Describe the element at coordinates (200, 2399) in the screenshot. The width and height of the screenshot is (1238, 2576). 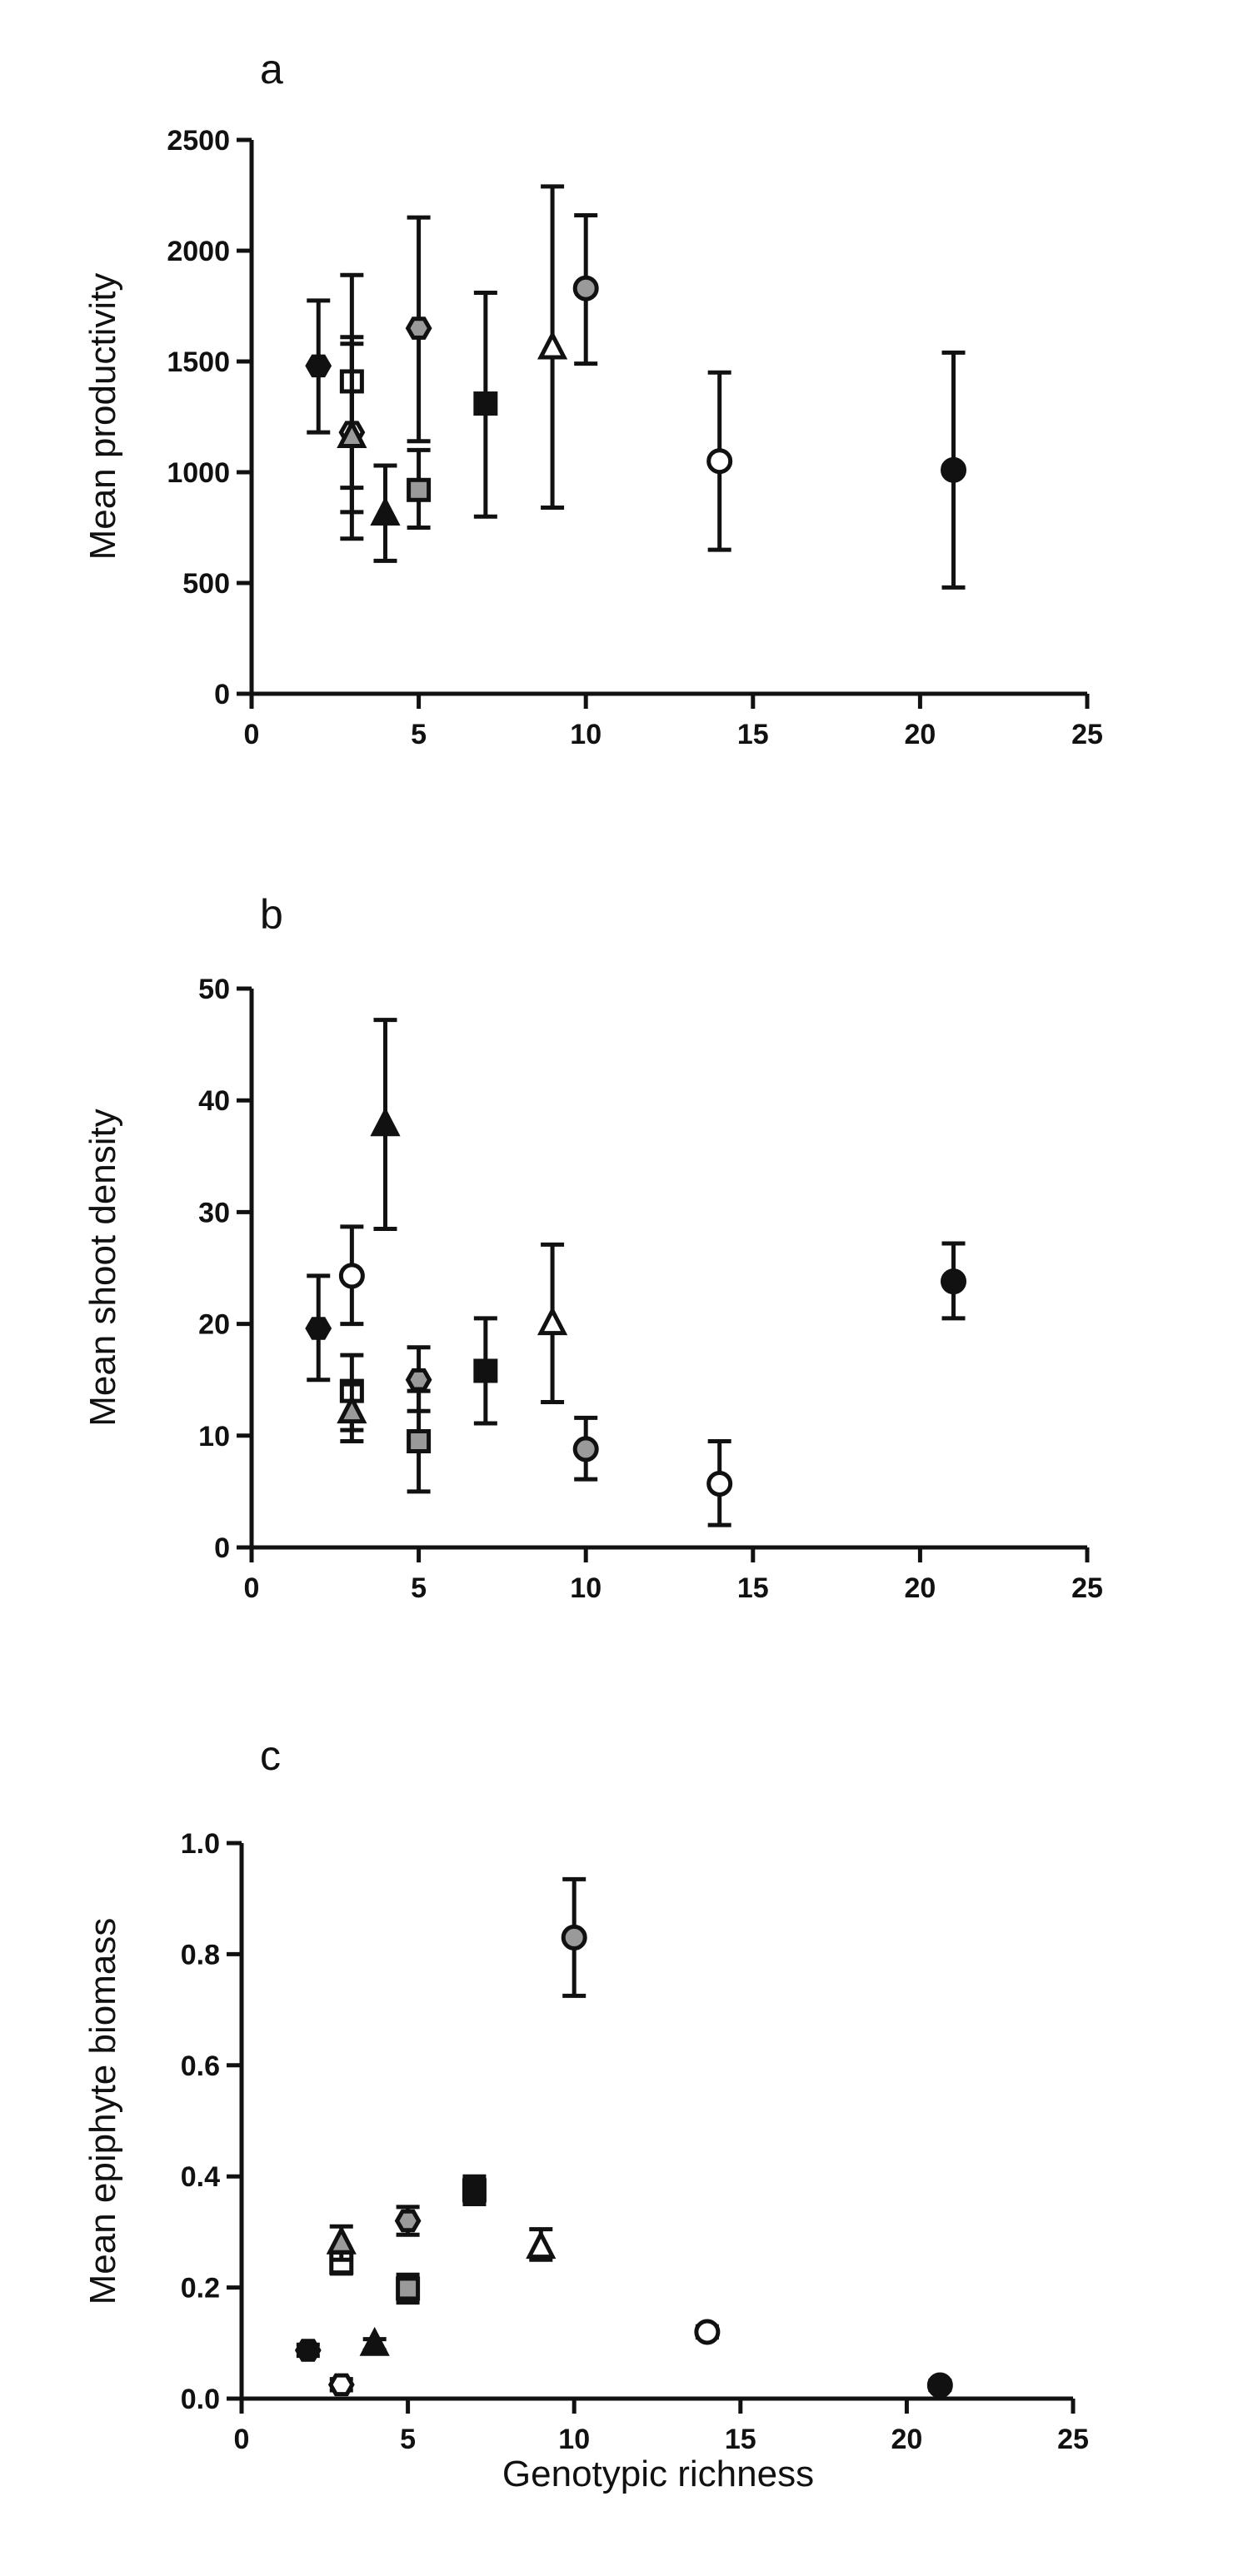
I see `y-tick-label: 0.0` at that location.